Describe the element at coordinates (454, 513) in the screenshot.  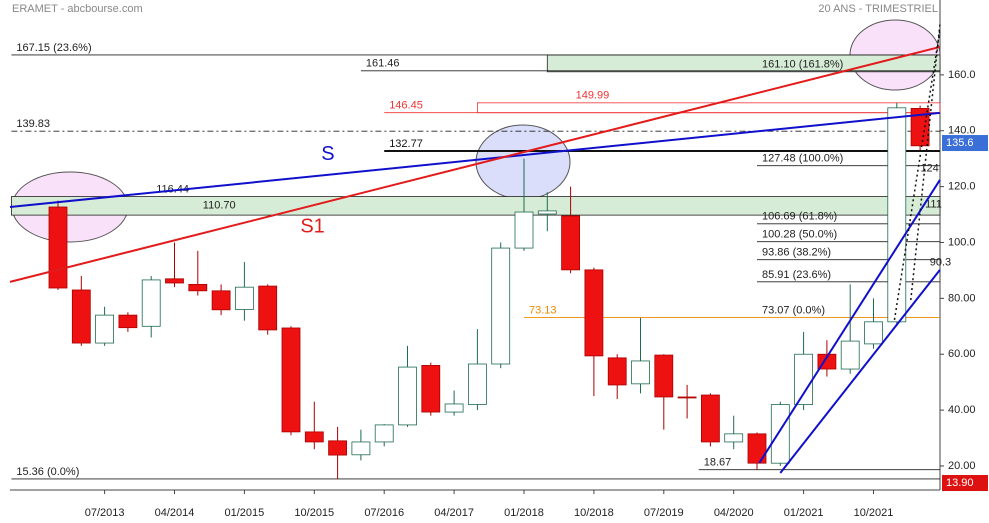
I see `x-tick-label: 04/2017` at that location.